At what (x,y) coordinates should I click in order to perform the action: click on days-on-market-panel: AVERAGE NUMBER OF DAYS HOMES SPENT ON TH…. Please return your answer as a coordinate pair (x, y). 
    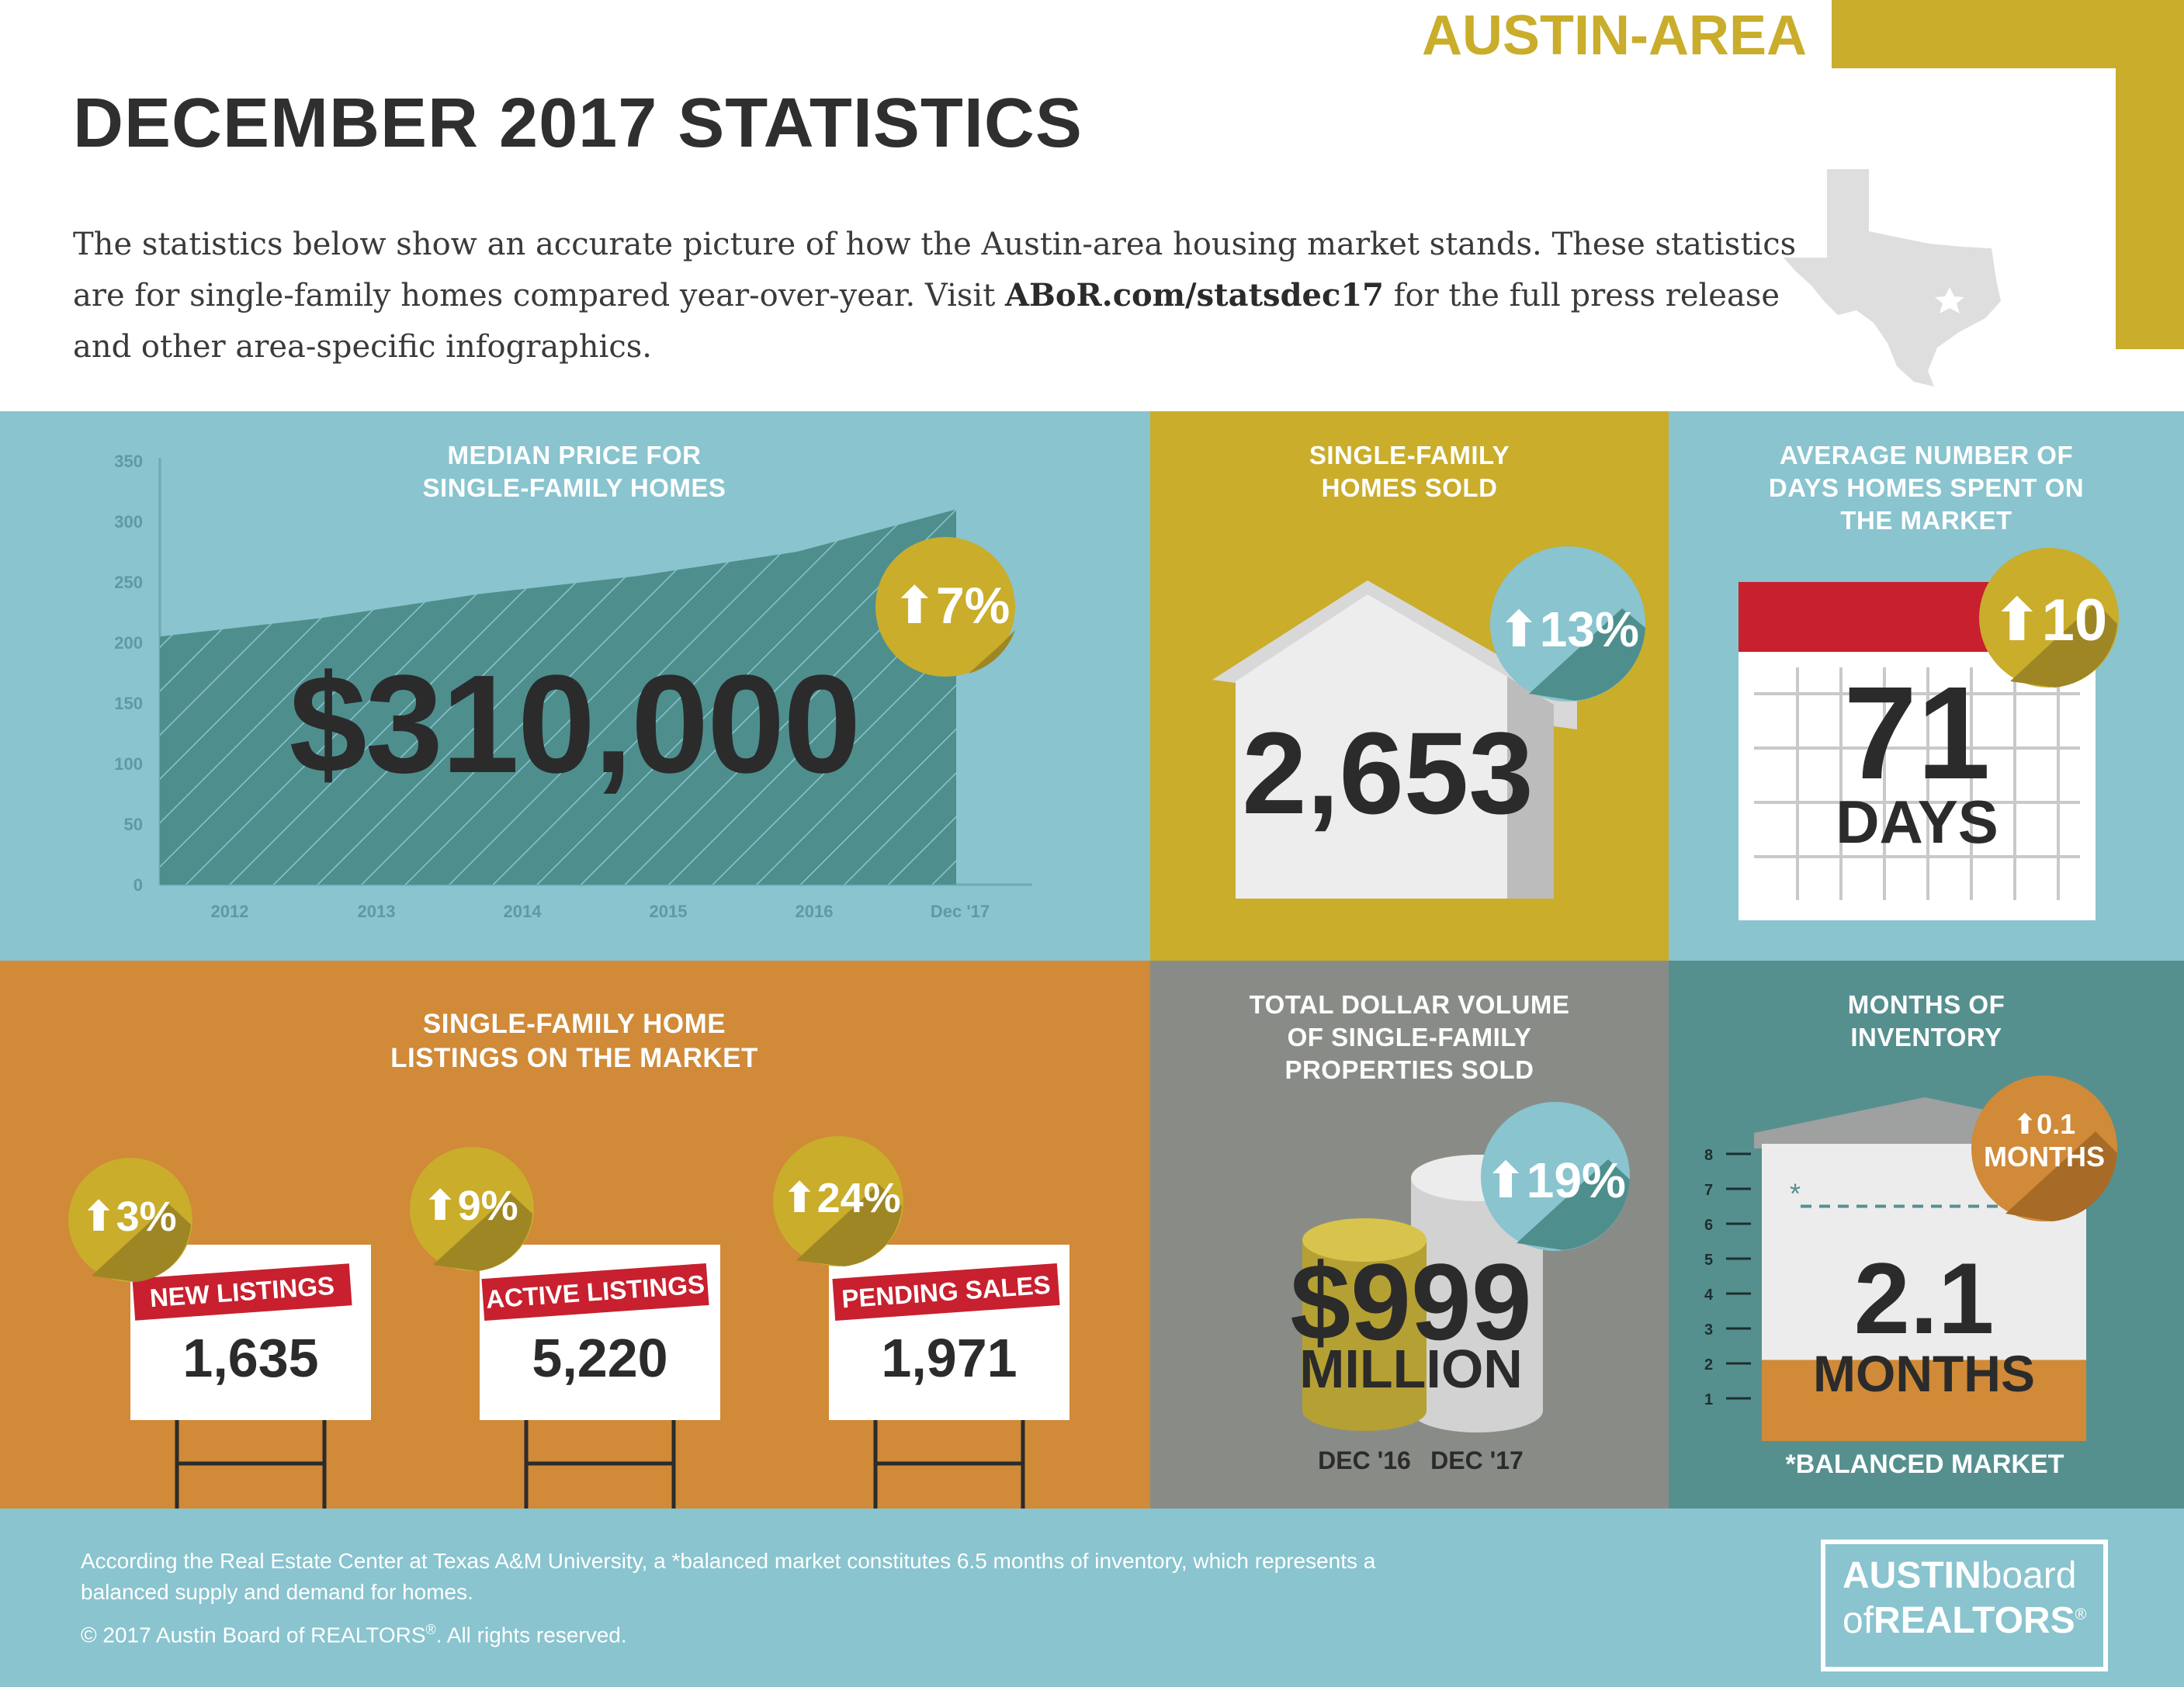
    Looking at the image, I should click on (1926, 686).